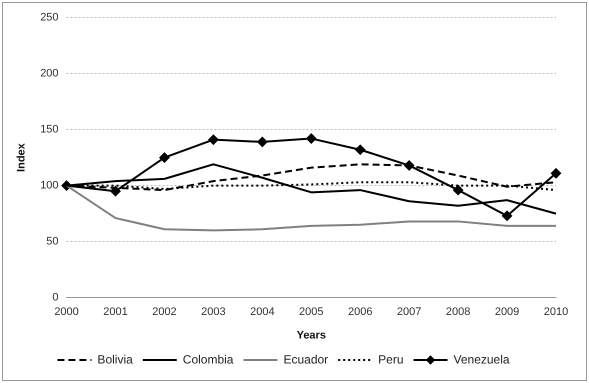 Image resolution: width=589 pixels, height=383 pixels. I want to click on x-tick-label: 2008, so click(458, 312).